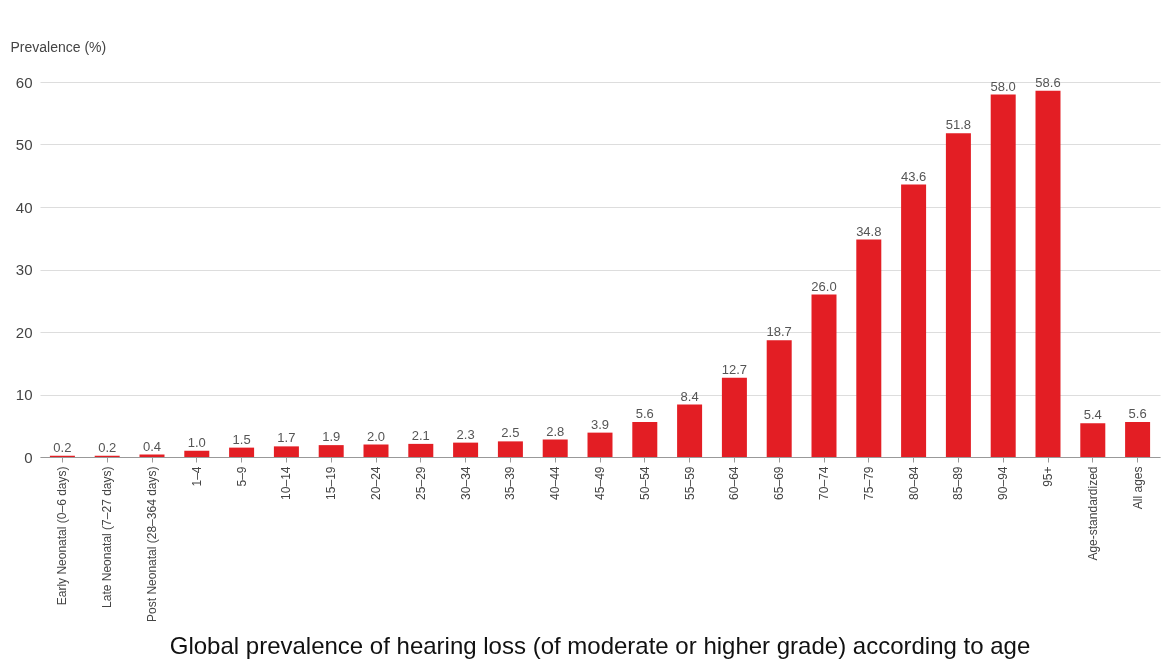 The height and width of the screenshot is (662, 1175). What do you see at coordinates (1092, 415) in the screenshot?
I see `data-label: 5.4` at bounding box center [1092, 415].